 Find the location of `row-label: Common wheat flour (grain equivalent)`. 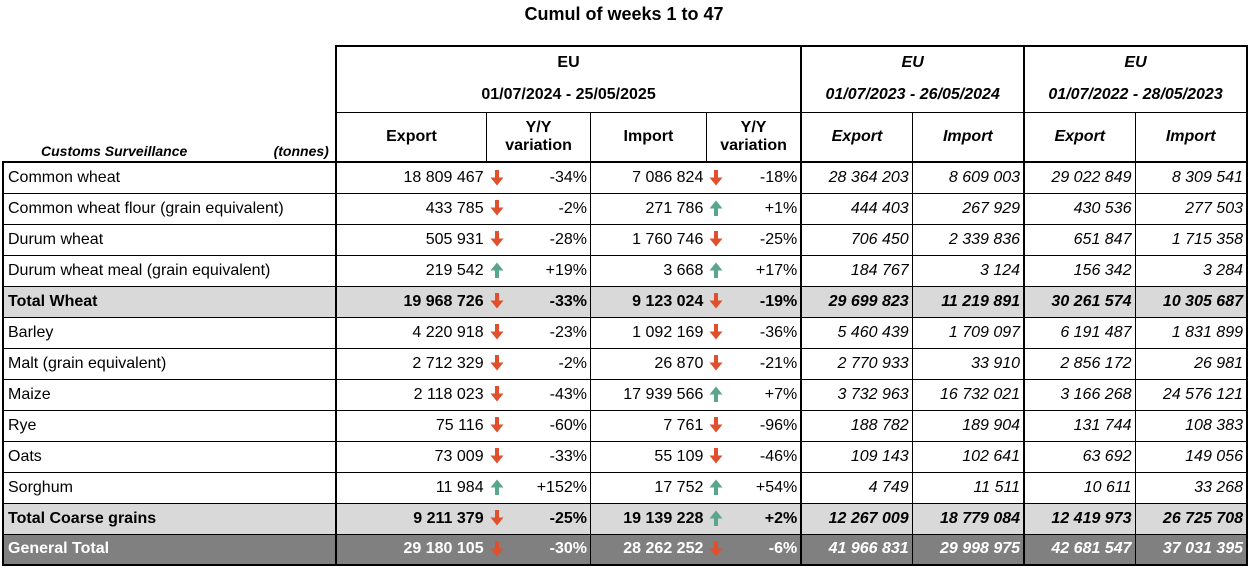

row-label: Common wheat flour (grain equivalent) is located at coordinates (169, 208).